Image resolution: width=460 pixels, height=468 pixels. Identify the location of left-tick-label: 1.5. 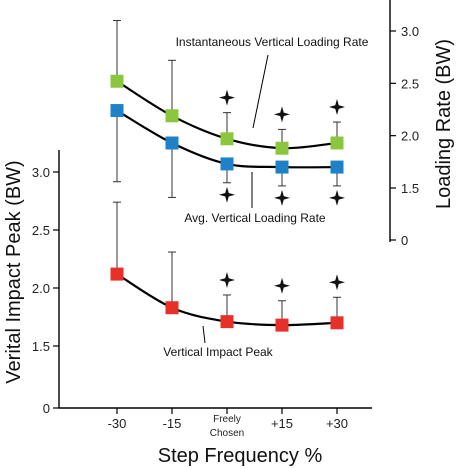
(41, 346).